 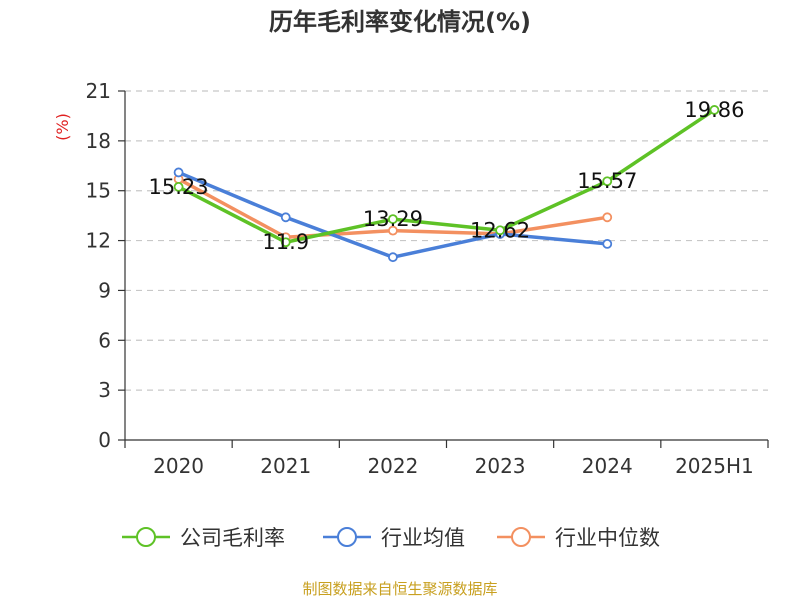 What do you see at coordinates (104, 340) in the screenshot?
I see `y-tick-label: 6` at bounding box center [104, 340].